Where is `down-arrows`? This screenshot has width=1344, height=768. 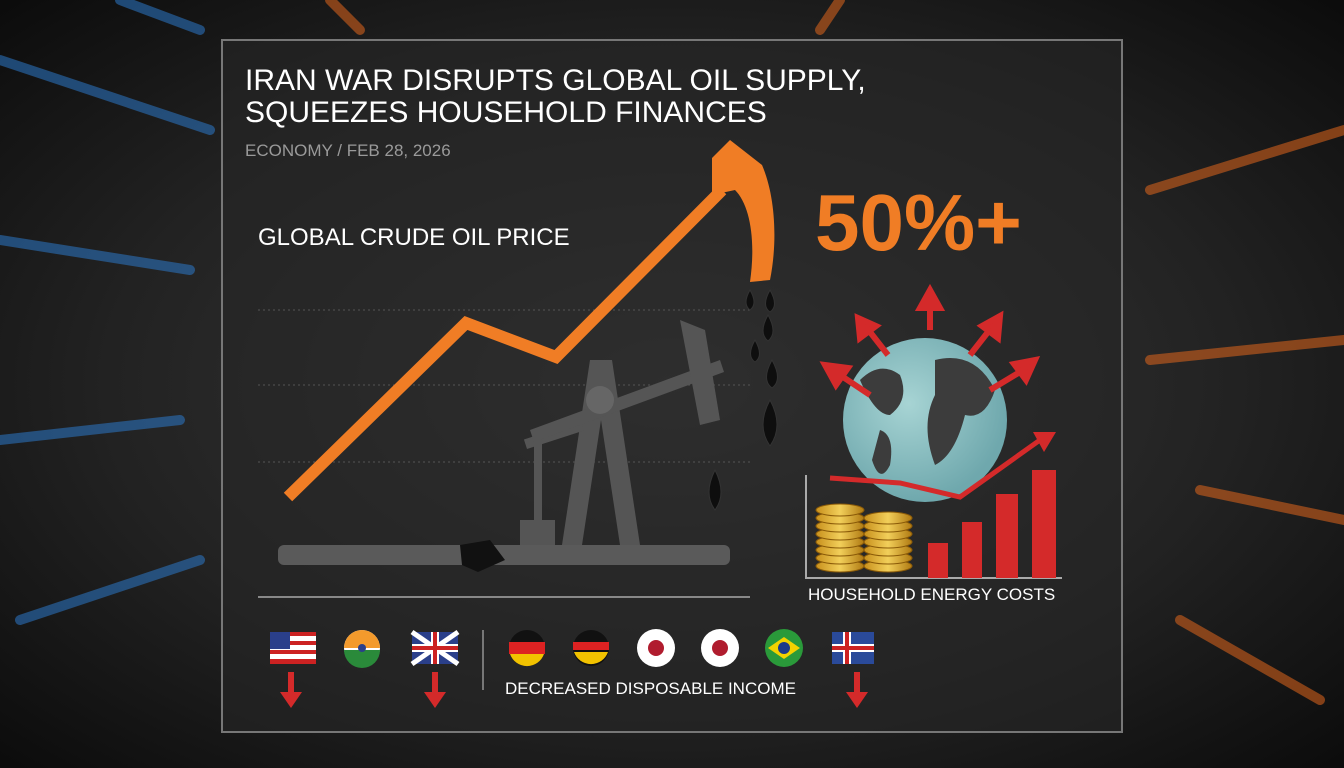
down-arrows is located at coordinates (574, 690).